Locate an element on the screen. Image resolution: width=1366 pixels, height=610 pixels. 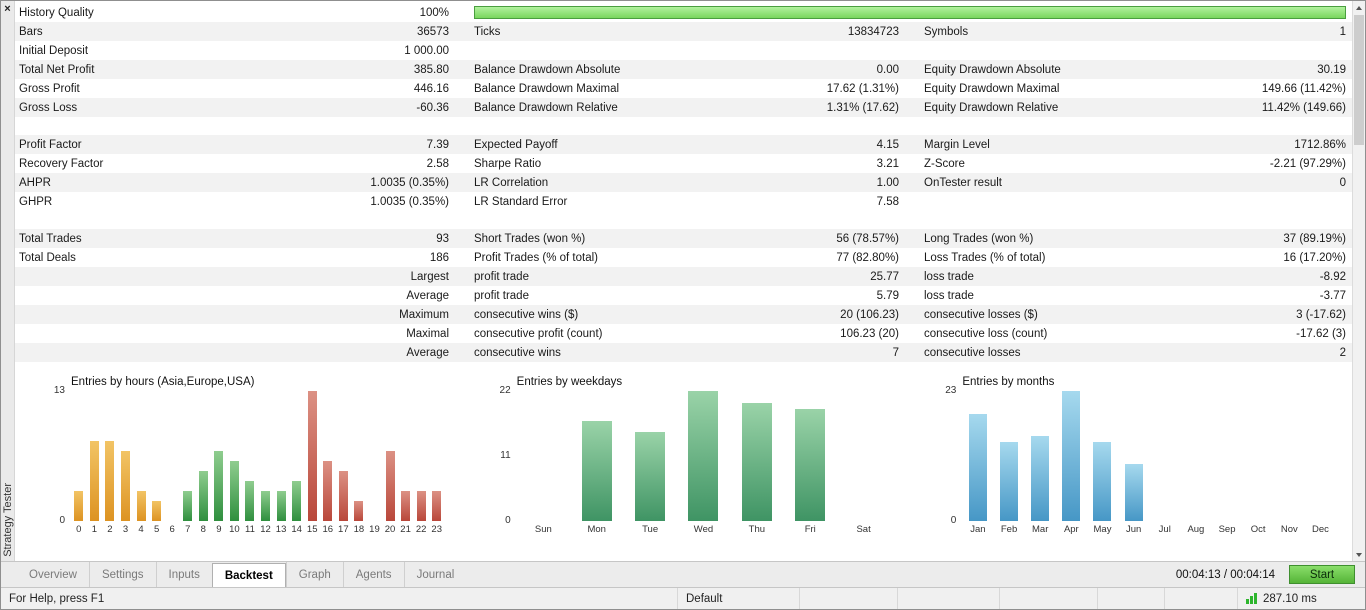
stat-value: 77 (82.80%) is located at coordinates (867, 257).